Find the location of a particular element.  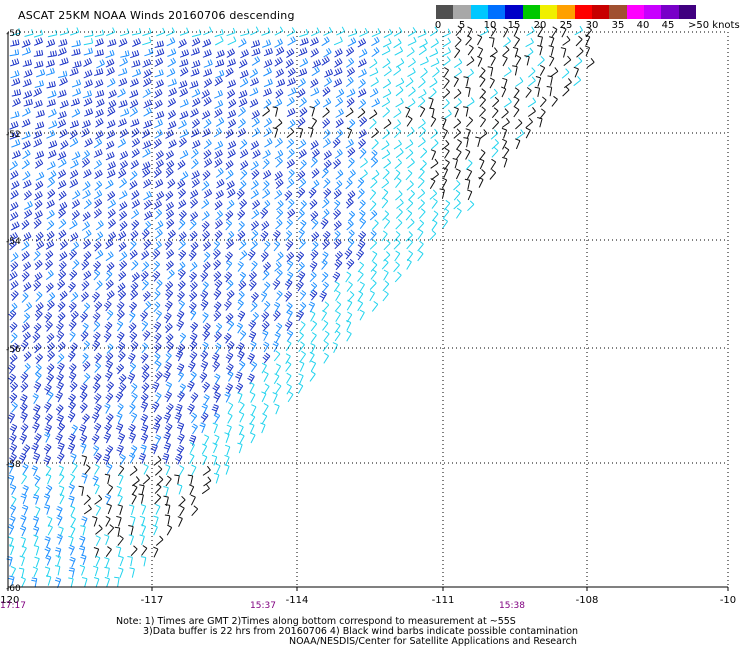

colorbar-tick-label: 35 is located at coordinates (618, 25).